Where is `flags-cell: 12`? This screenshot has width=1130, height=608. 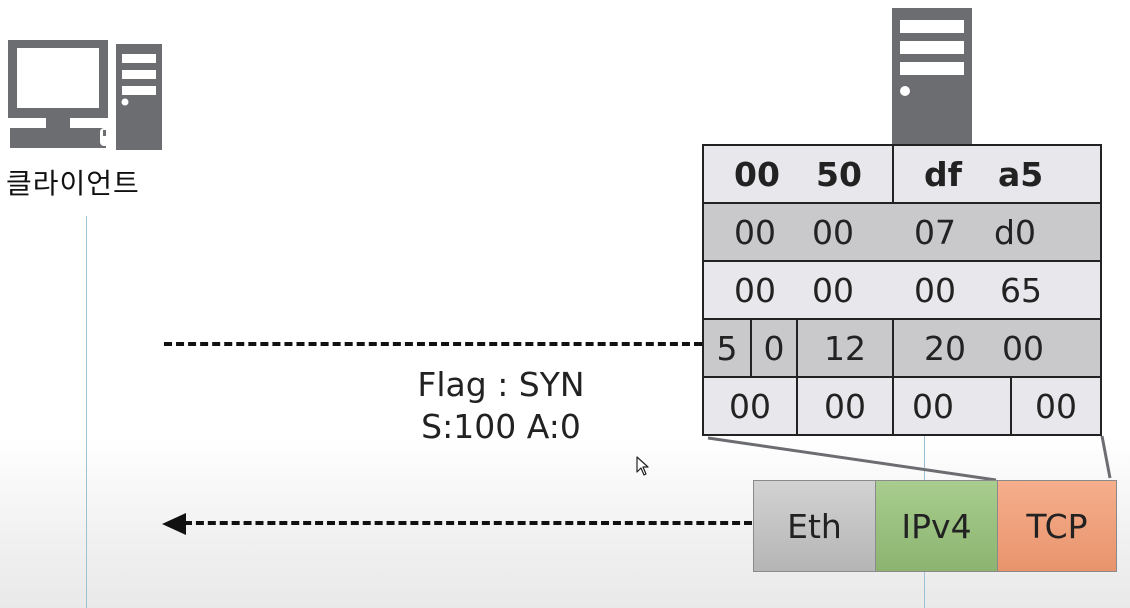
flags-cell: 12 is located at coordinates (844, 348).